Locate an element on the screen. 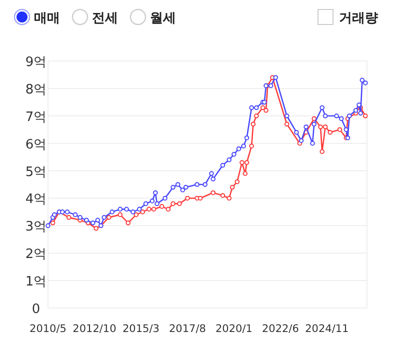 The width and height of the screenshot is (395, 344). y-tick-label: 8억 is located at coordinates (36, 90).